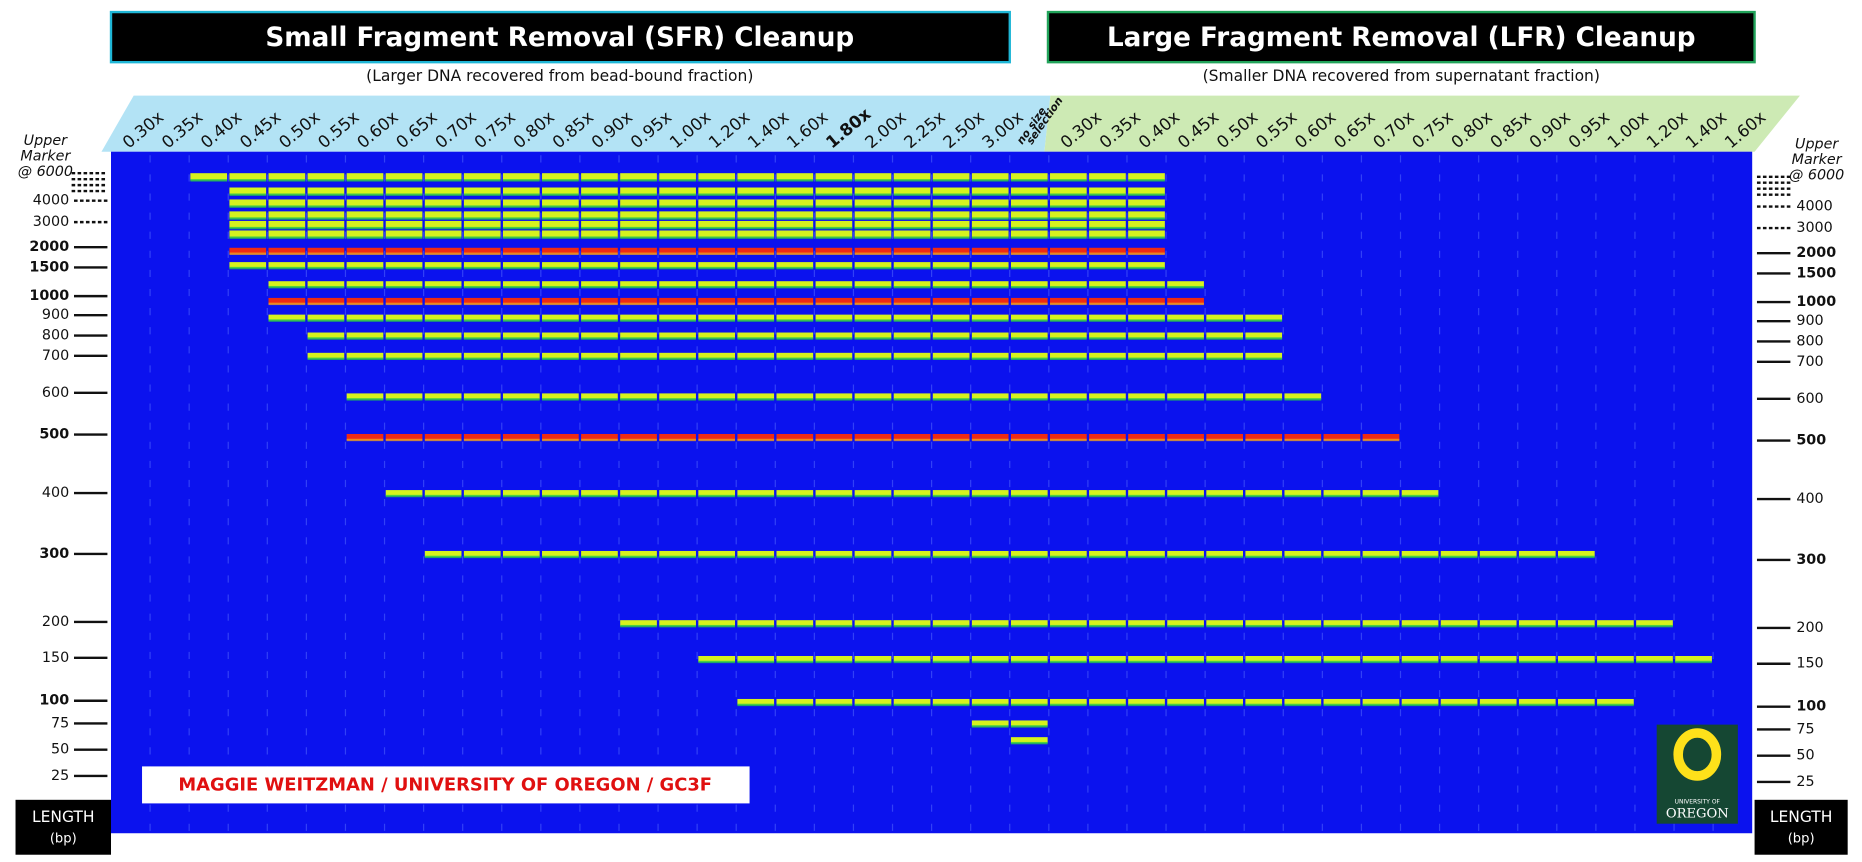 This screenshot has width=1862, height=862. What do you see at coordinates (1814, 228) in the screenshot?
I see `ladder-label: 3000` at bounding box center [1814, 228].